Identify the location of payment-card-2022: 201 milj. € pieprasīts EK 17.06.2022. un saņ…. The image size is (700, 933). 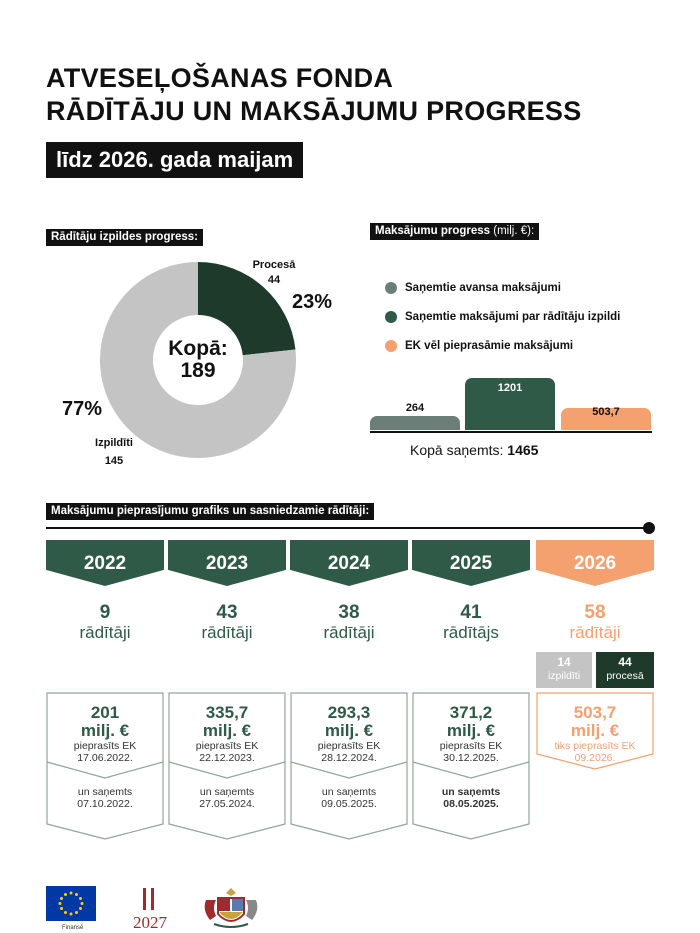
(105, 766).